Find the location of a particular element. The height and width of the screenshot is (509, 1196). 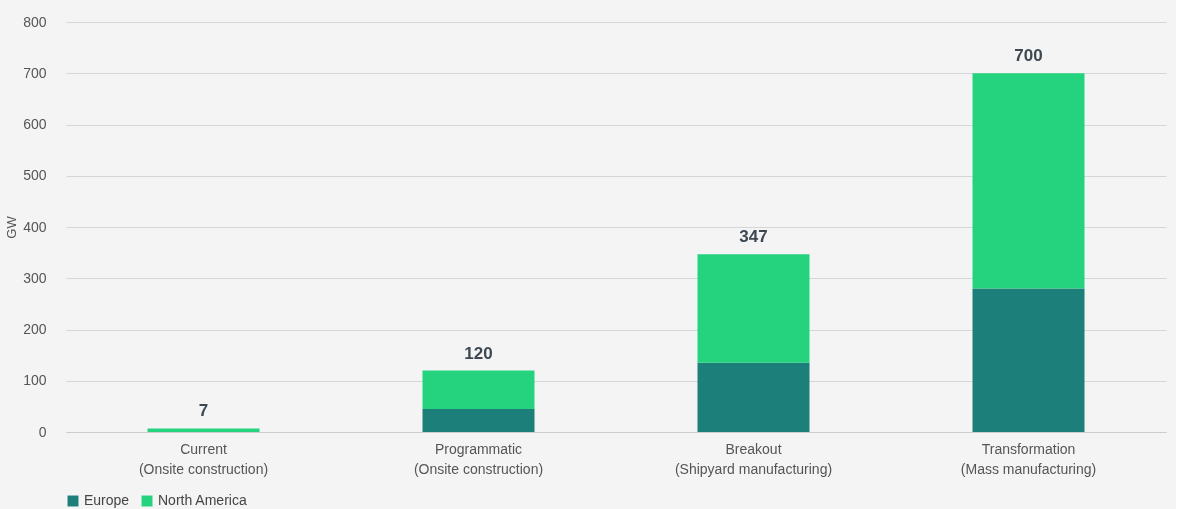

x-tick-label: Transformation (Mass manufacturing) is located at coordinates (1028, 458).